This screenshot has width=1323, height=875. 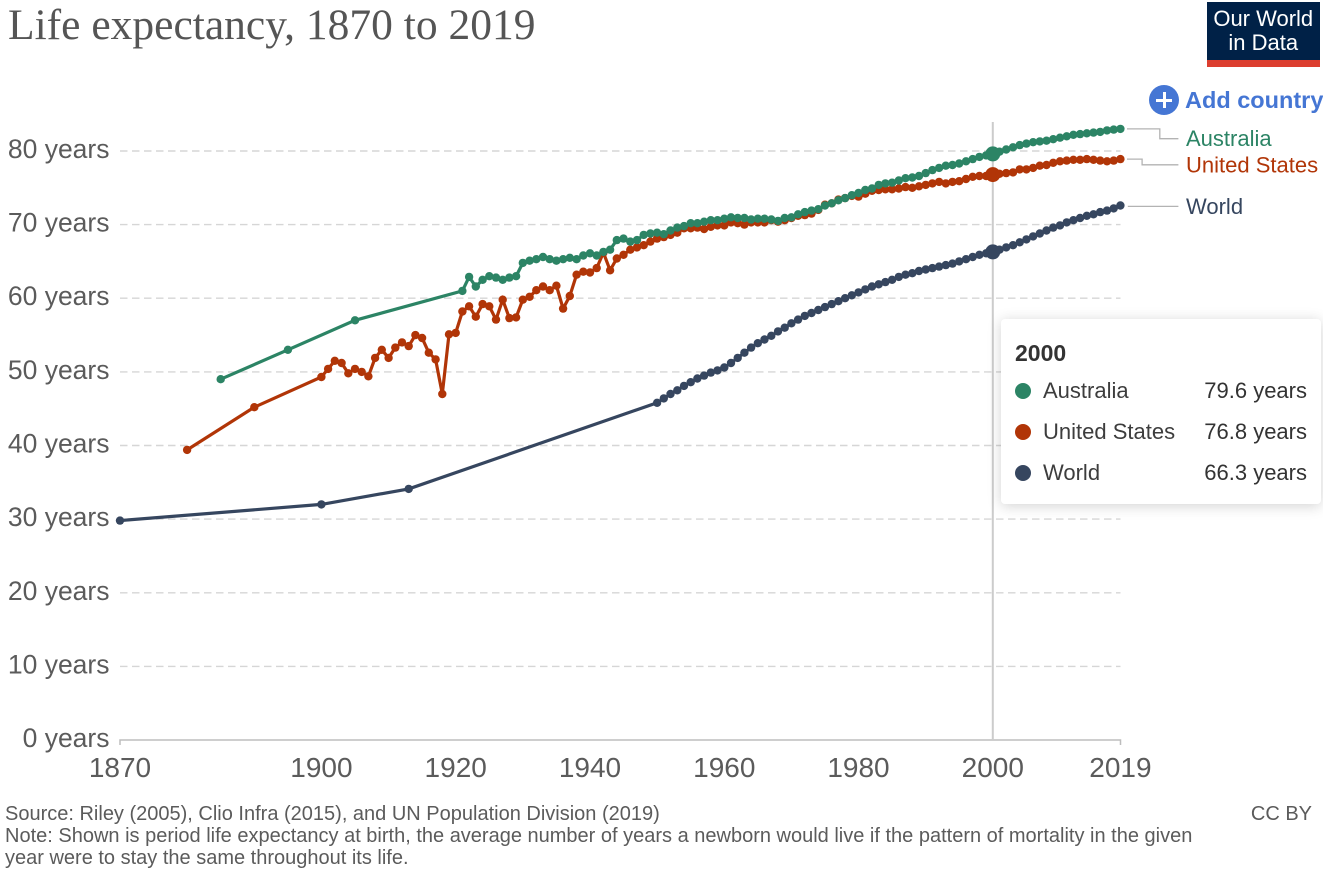 What do you see at coordinates (590, 767) in the screenshot?
I see `svg-text: 1940` at bounding box center [590, 767].